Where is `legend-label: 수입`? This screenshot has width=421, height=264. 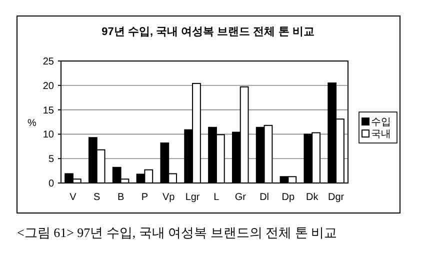
legend-label: 수입 is located at coordinates (381, 122).